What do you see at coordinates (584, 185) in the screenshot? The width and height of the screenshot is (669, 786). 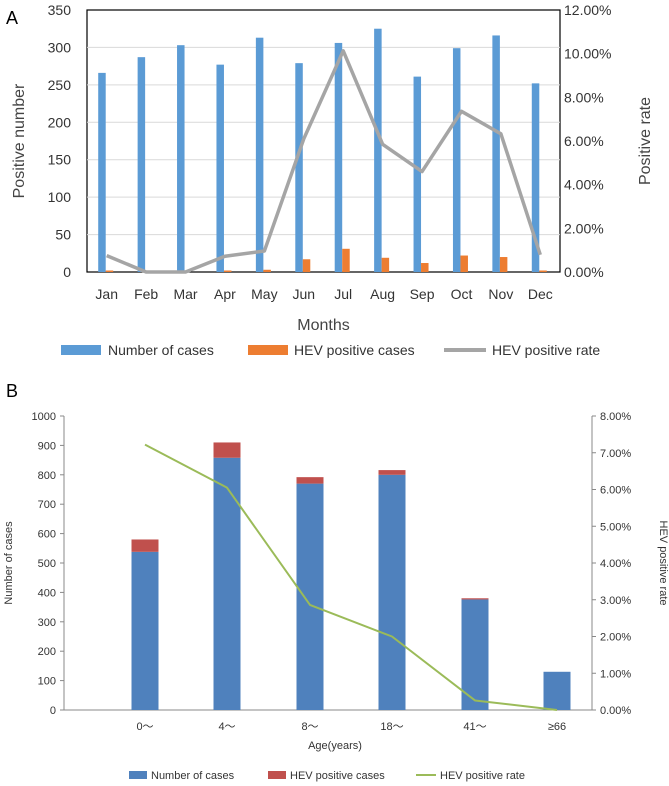 I see `panel-a-y2-tick-label: 4.00%` at bounding box center [584, 185].